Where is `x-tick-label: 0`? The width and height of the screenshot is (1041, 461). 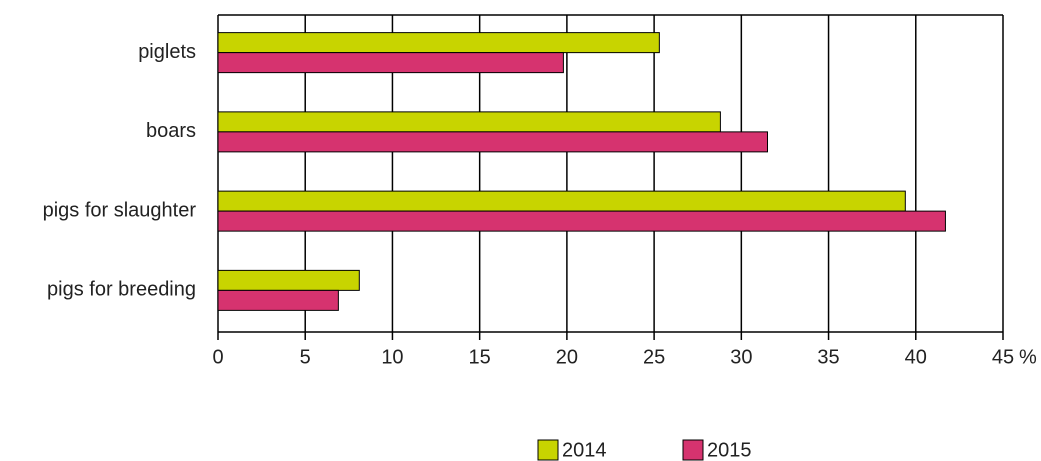 x-tick-label: 0 is located at coordinates (217, 357).